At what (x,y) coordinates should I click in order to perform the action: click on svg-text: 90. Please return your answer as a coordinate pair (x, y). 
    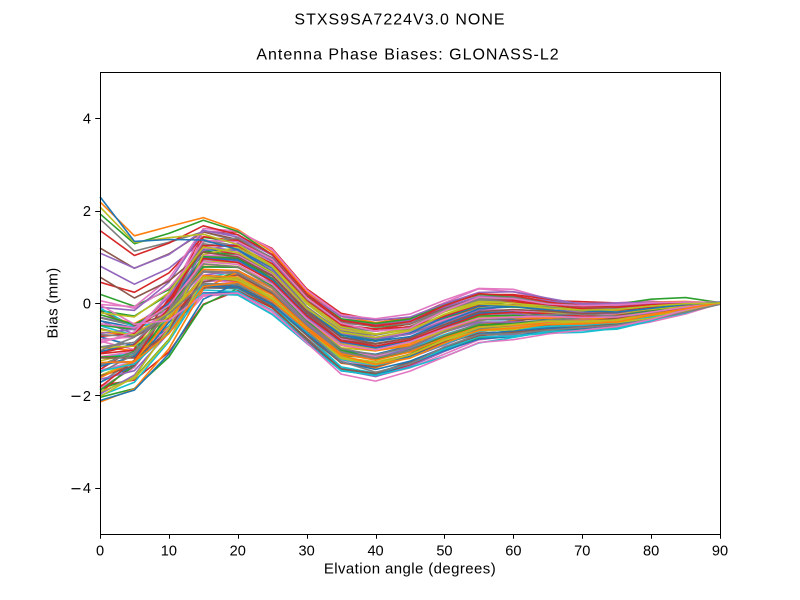
    Looking at the image, I should click on (720, 552).